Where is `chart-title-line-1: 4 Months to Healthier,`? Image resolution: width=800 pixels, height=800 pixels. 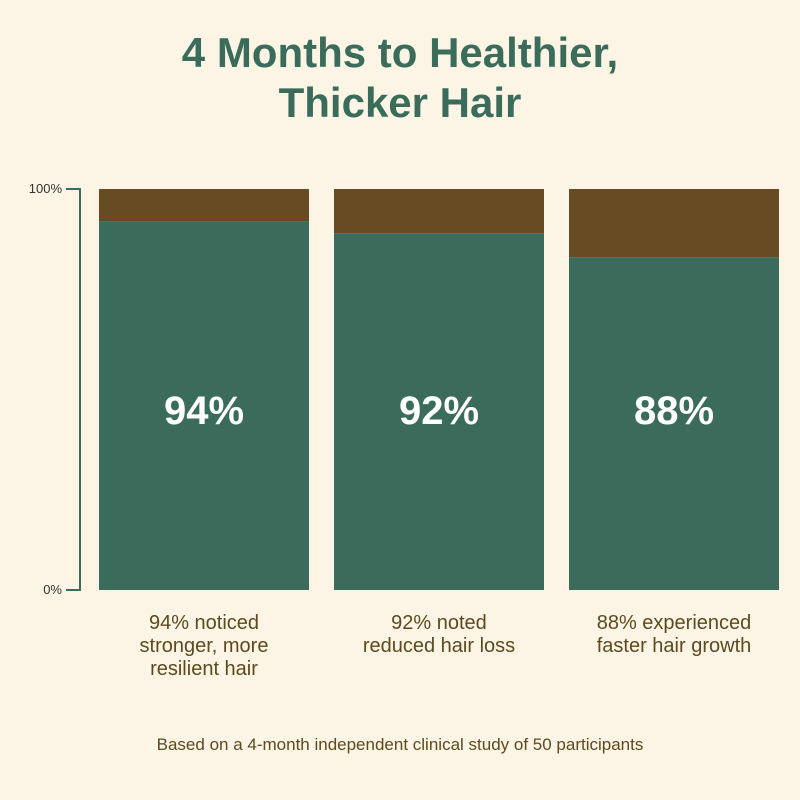 chart-title-line-1: 4 Months to Healthier, is located at coordinates (400, 52).